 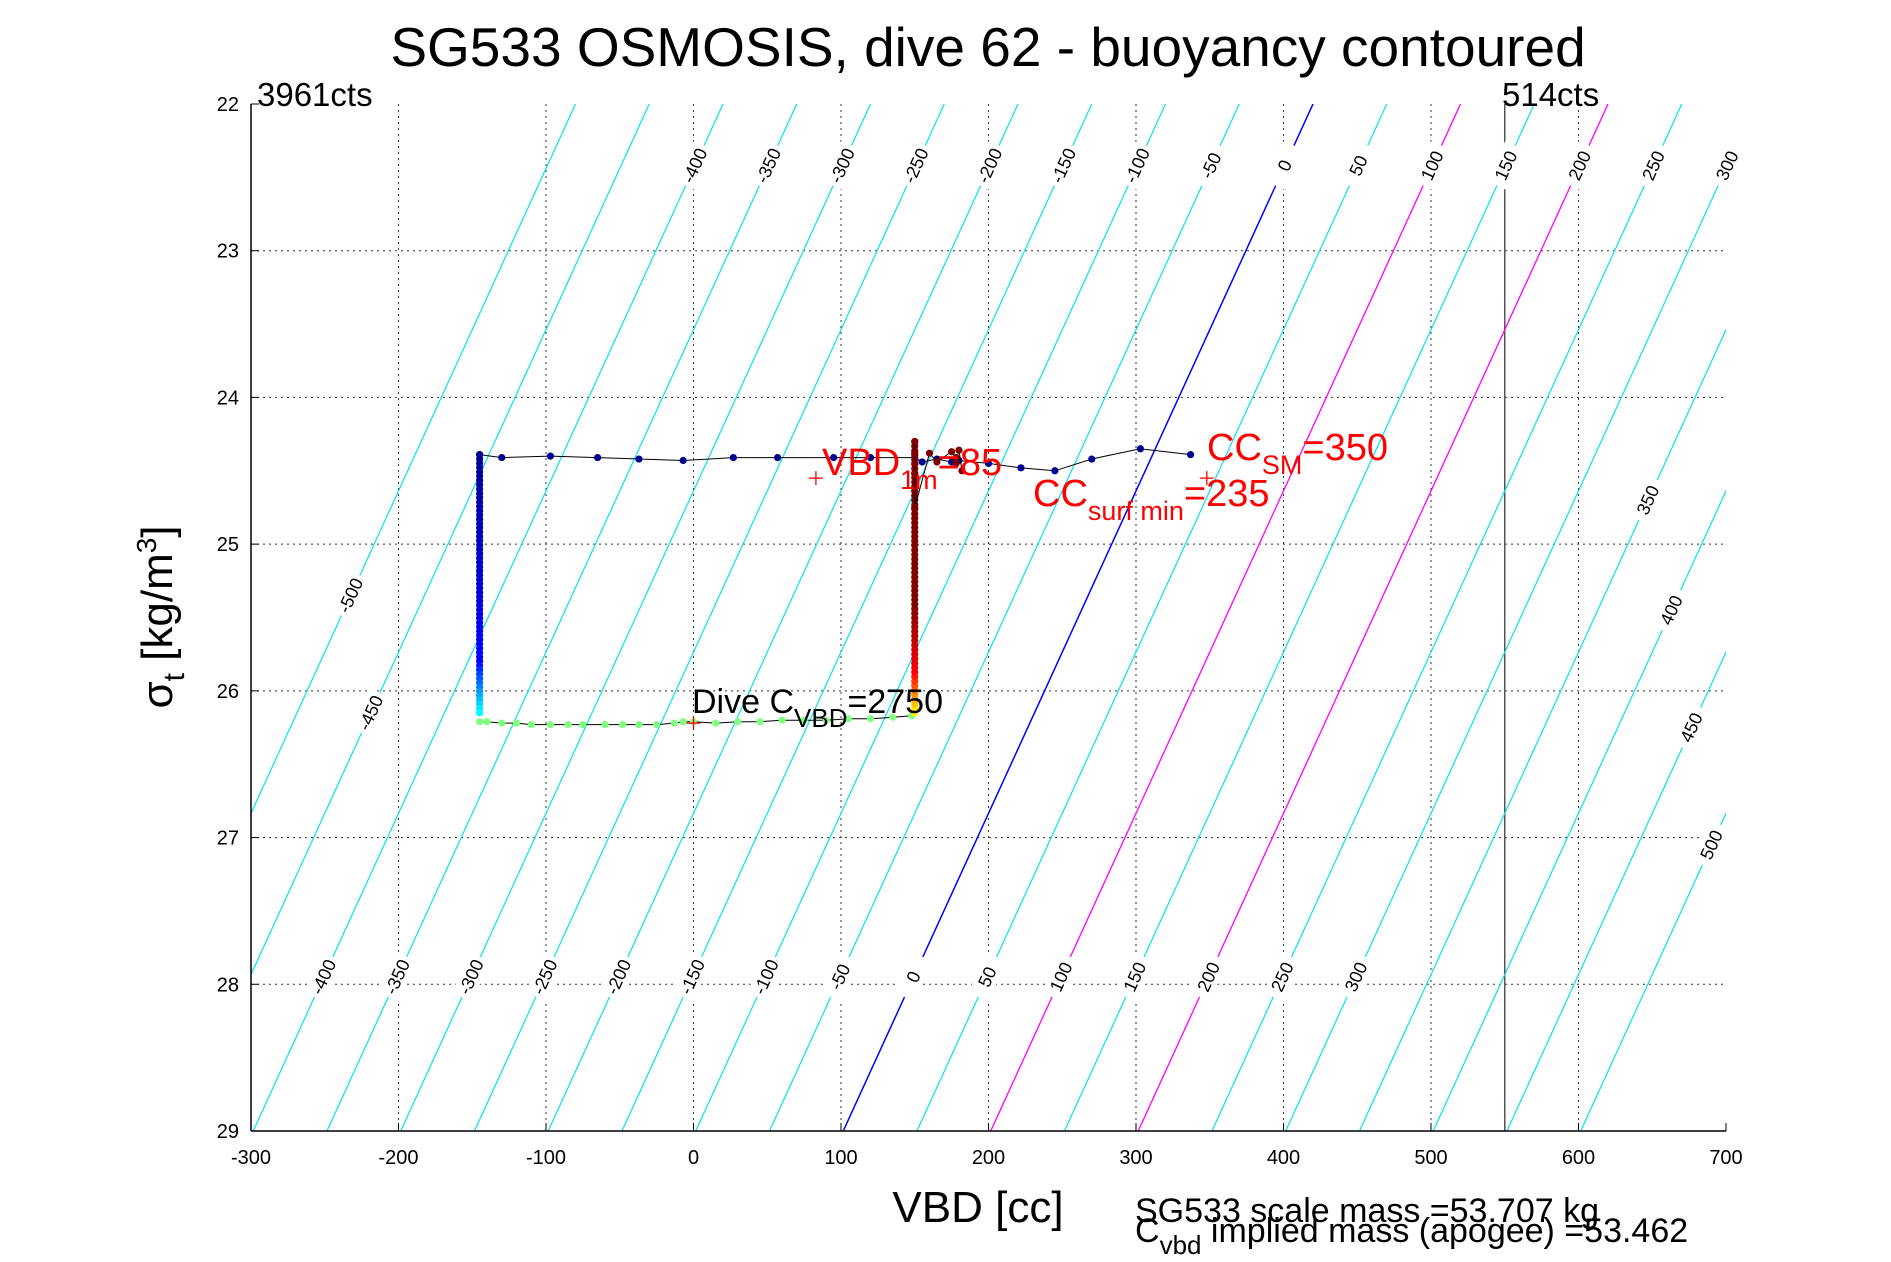 What do you see at coordinates (1206, 478) in the screenshot?
I see `marker-cc-surf-min` at bounding box center [1206, 478].